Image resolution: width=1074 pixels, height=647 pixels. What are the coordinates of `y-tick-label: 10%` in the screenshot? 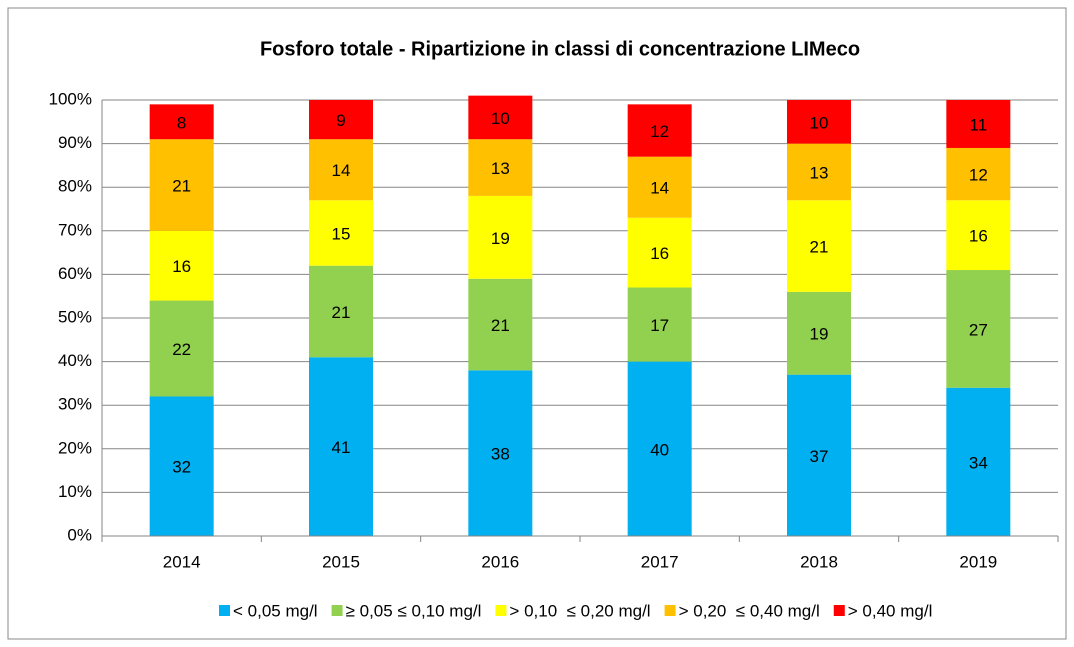 It's located at (75, 491).